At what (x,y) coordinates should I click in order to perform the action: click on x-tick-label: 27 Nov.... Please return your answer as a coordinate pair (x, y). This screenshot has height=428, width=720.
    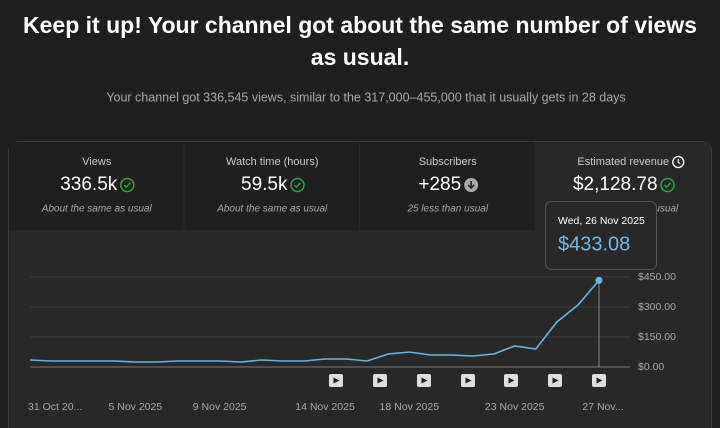
    Looking at the image, I should click on (602, 407).